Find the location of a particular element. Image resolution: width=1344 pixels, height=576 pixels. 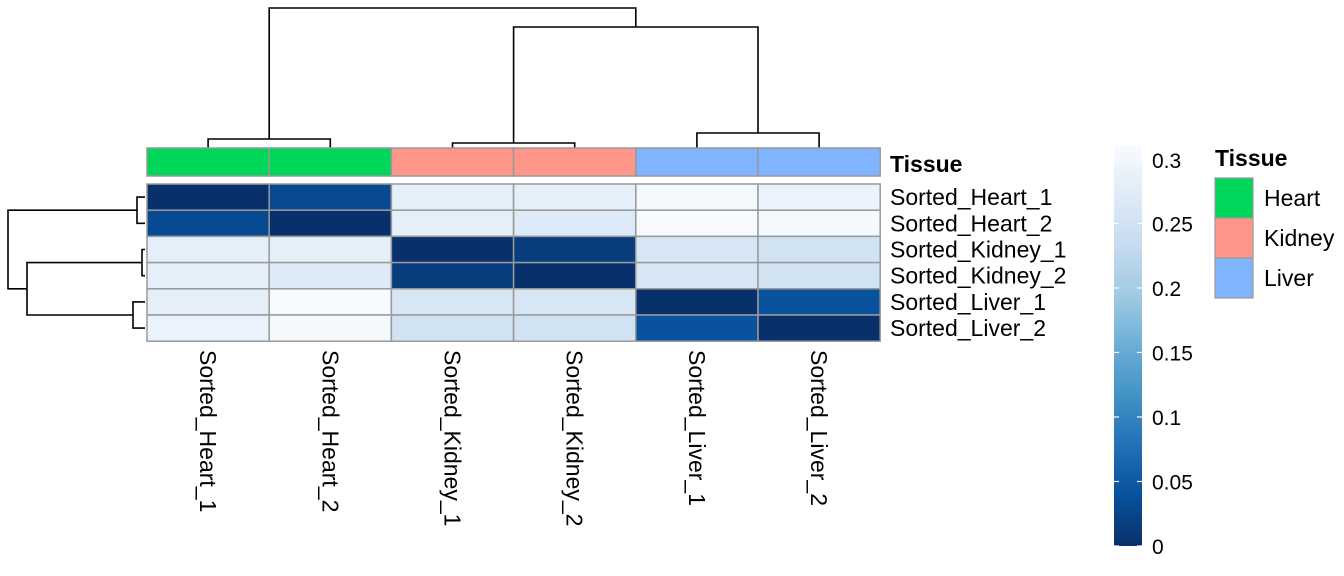

tissue-legend-items: Heart Kidney Liver is located at coordinates (1274, 238).